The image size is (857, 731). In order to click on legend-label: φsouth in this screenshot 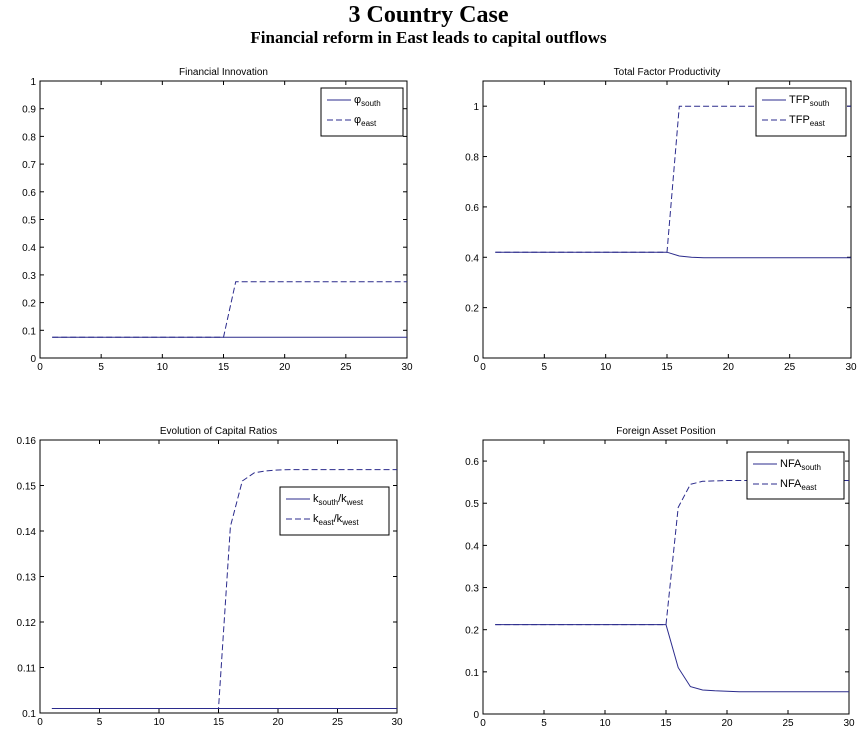, I will do `click(367, 101)`.